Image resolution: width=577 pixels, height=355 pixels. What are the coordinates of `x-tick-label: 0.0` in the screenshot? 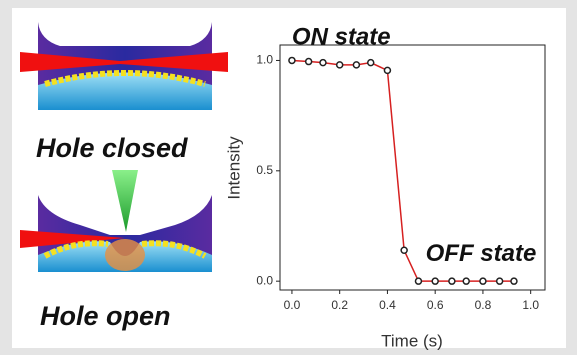 It's located at (292, 305).